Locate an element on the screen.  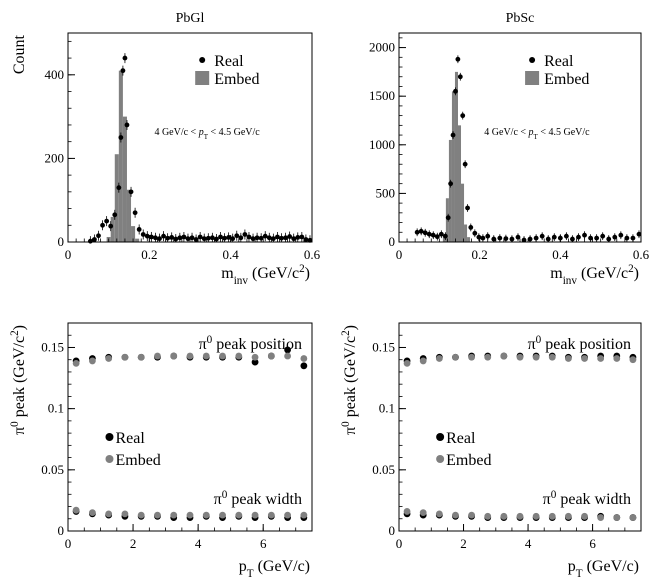
panel-title: PbSc is located at coordinates (520, 18).